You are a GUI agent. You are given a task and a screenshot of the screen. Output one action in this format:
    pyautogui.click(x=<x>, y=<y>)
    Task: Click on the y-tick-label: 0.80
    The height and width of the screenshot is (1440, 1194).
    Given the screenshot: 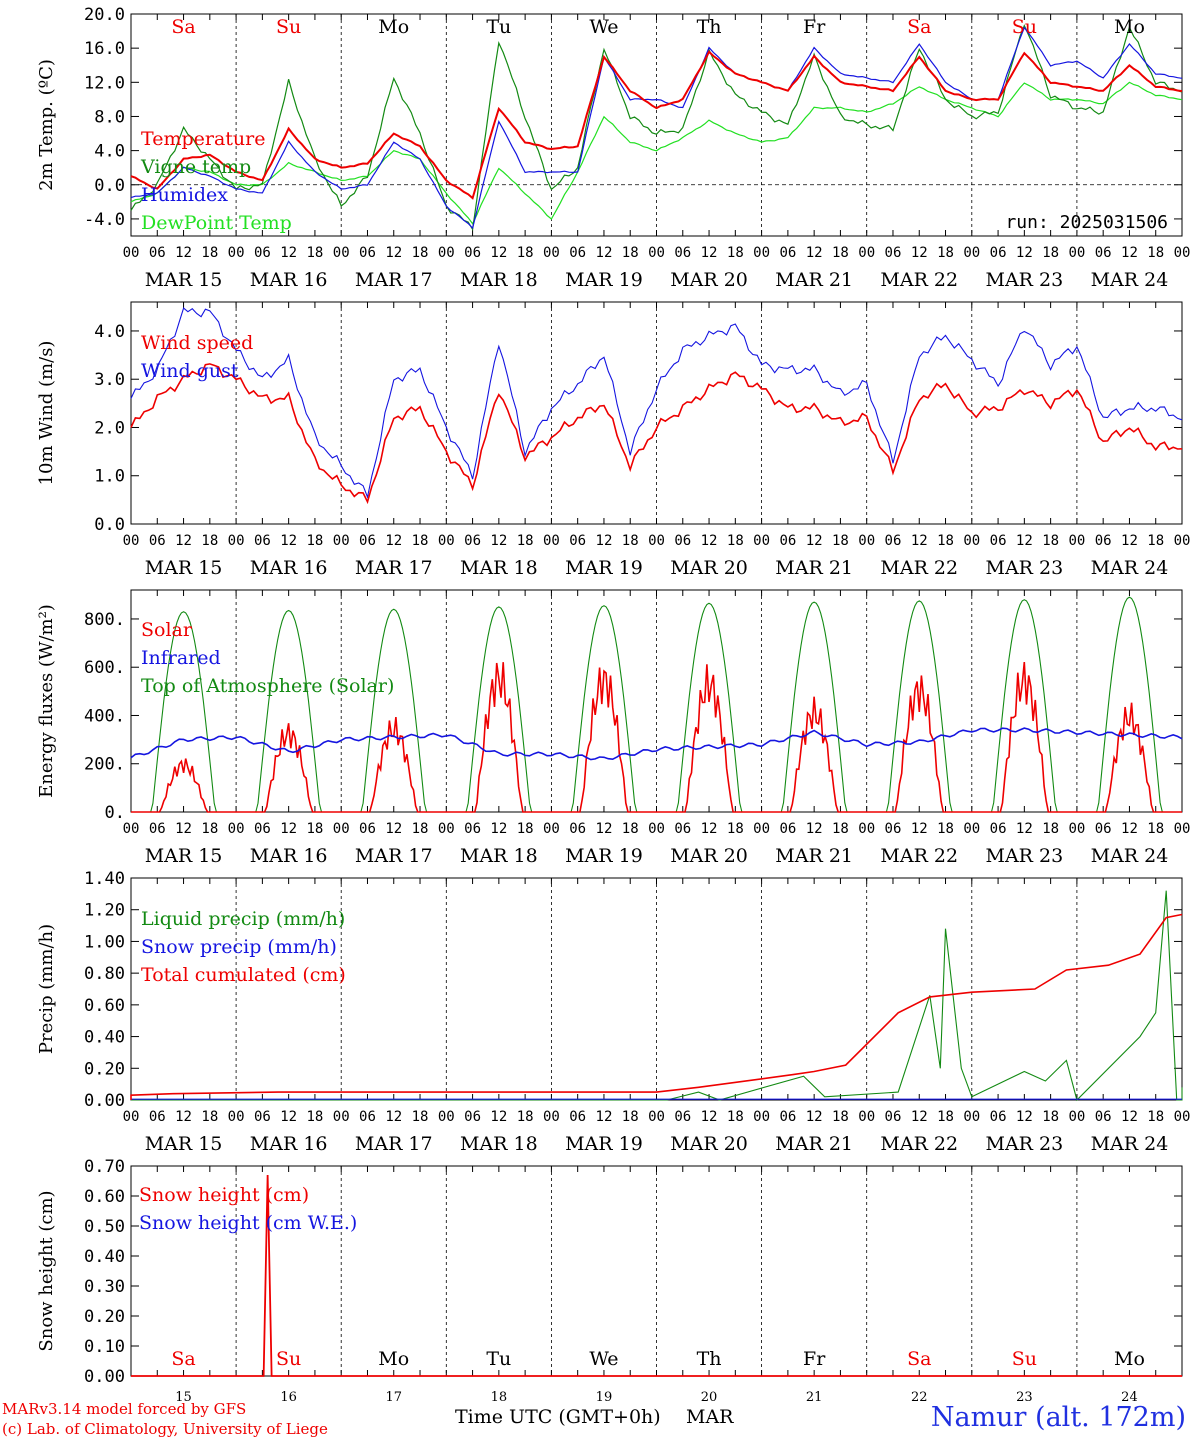 What is the action you would take?
    pyautogui.click(x=104, y=974)
    